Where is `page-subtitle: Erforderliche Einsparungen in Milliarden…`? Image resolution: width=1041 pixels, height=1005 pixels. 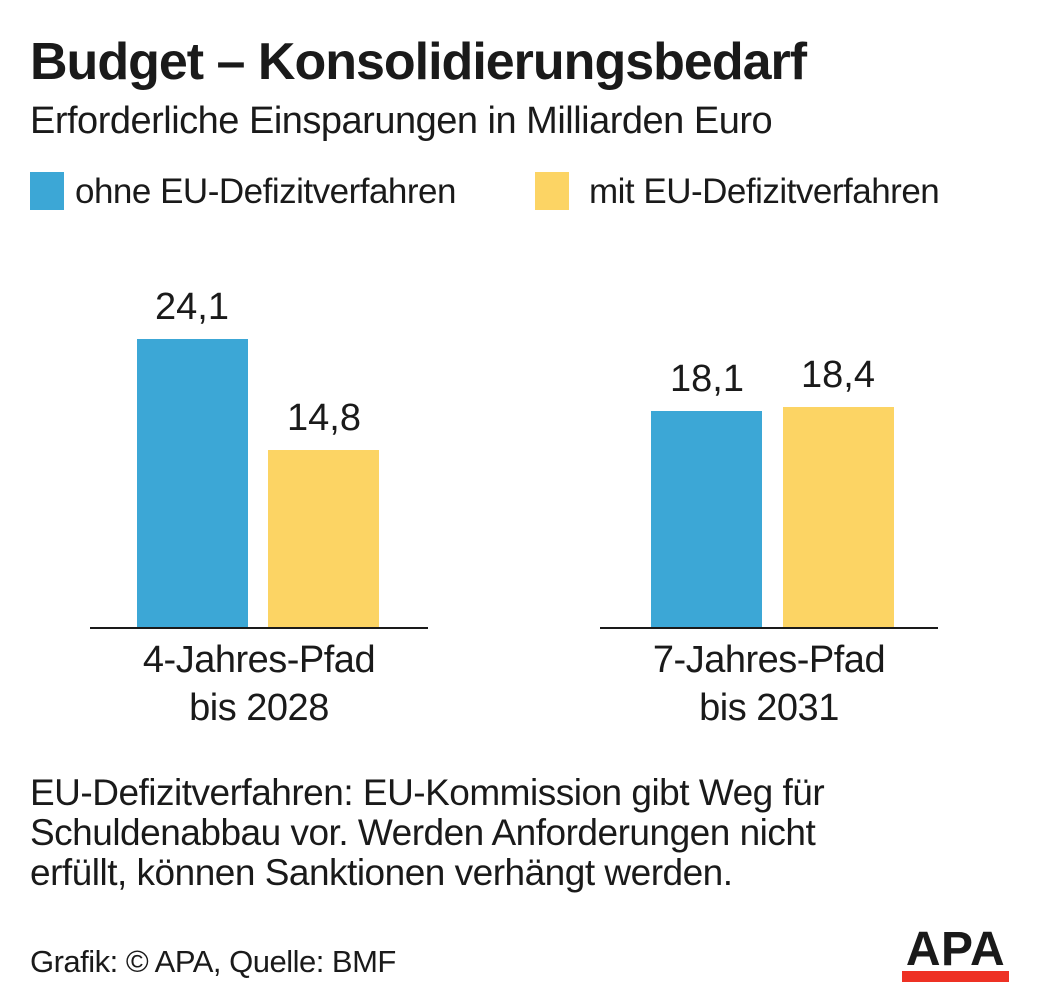 page-subtitle: Erforderliche Einsparungen in Milliarden… is located at coordinates (401, 121).